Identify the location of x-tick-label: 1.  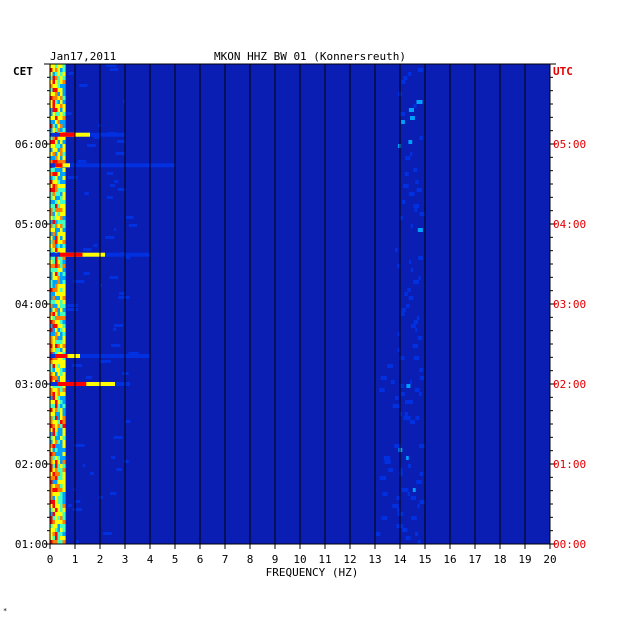
(75, 559).